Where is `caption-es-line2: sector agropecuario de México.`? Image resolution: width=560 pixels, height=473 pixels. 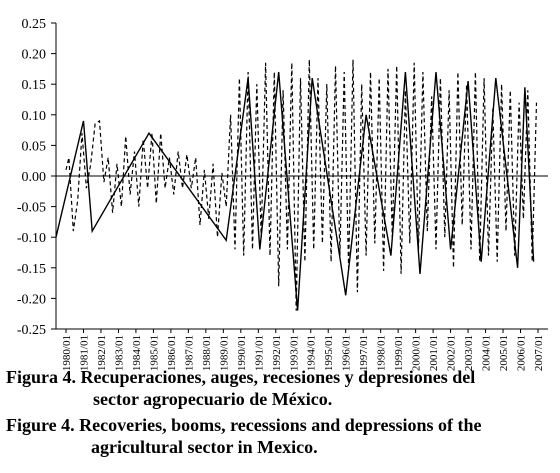
caption-es-line2: sector agropecuario de México. is located at coordinates (213, 399).